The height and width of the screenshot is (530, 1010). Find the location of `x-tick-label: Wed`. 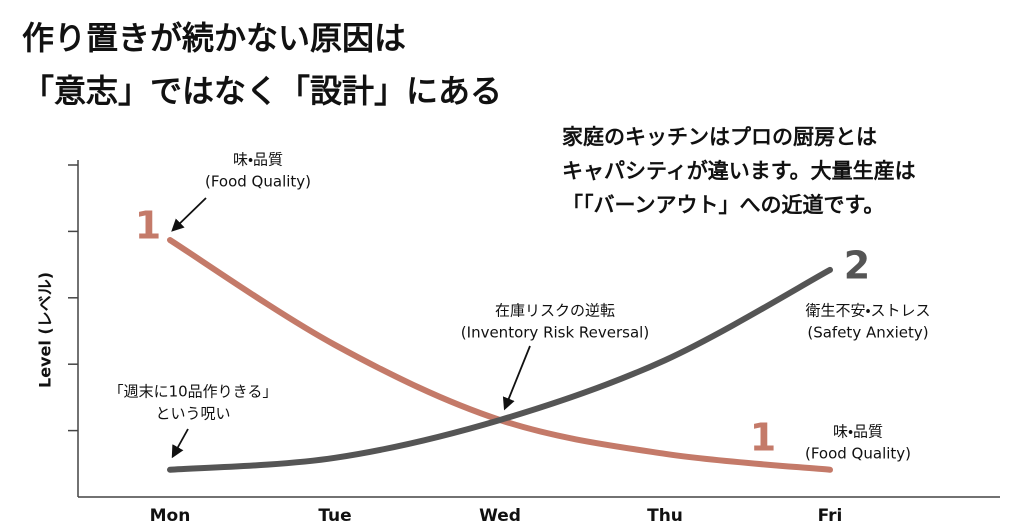

x-tick-label: Wed is located at coordinates (500, 516).